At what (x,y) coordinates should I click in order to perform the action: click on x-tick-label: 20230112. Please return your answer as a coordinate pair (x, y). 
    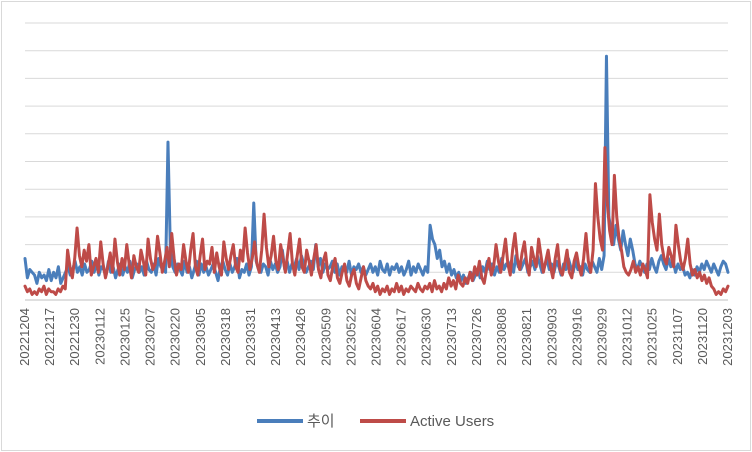
    Looking at the image, I should click on (99, 336).